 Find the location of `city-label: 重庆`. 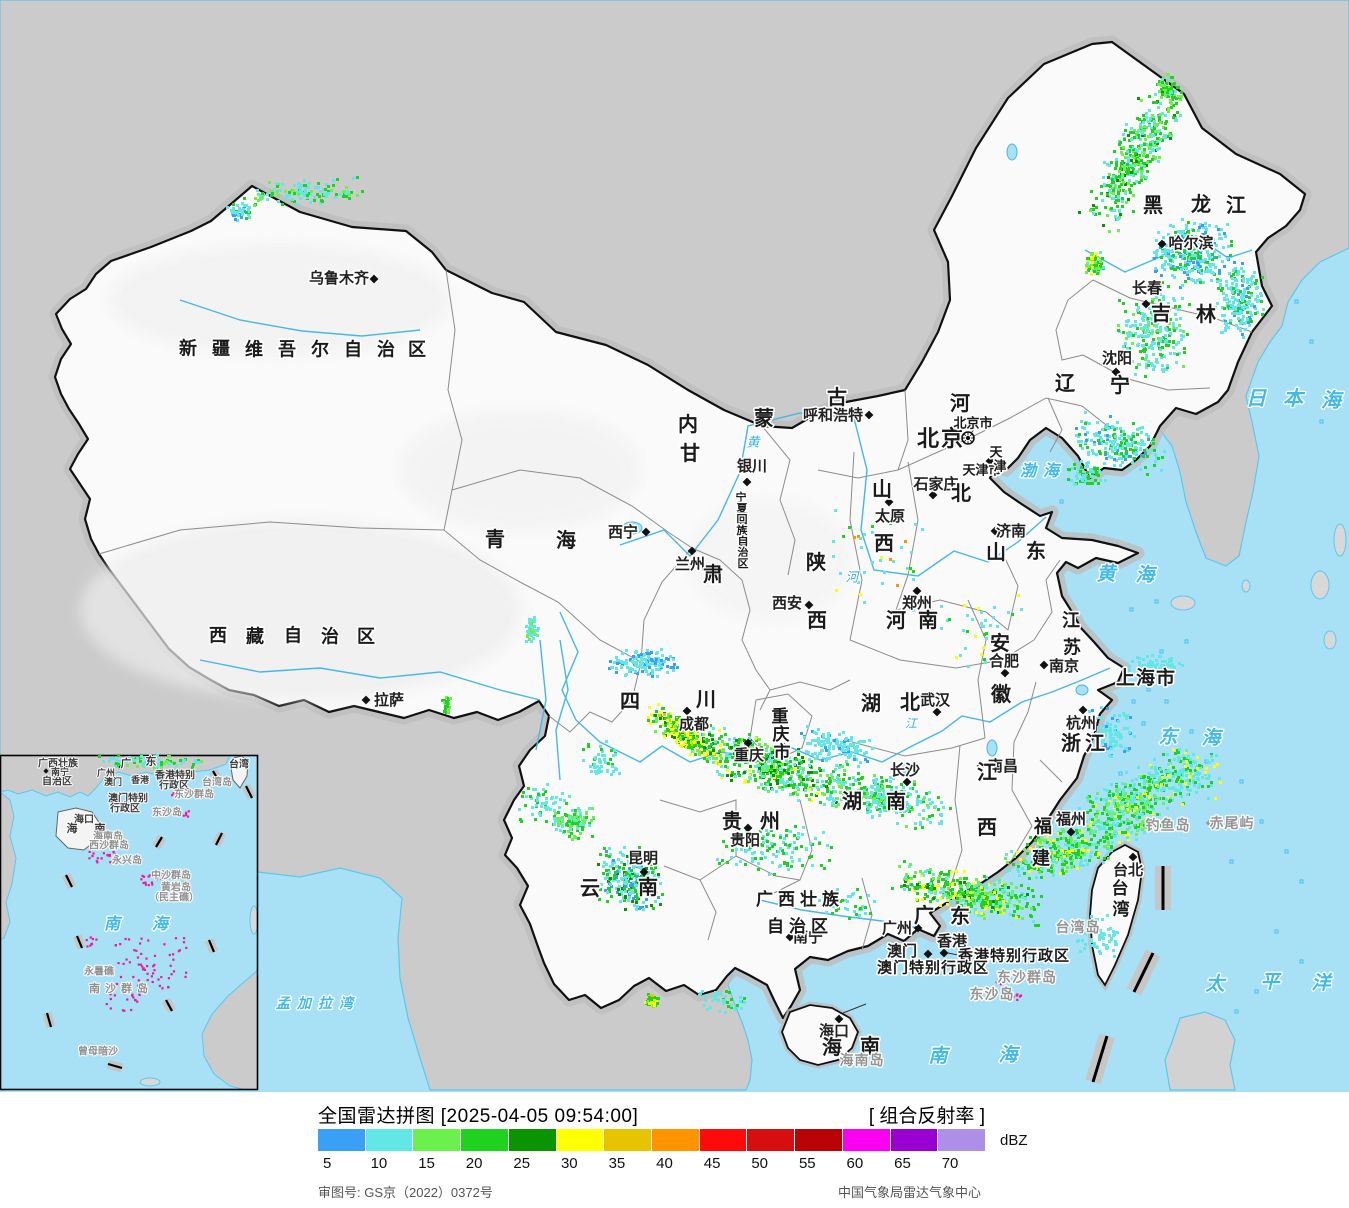

city-label: 重庆 is located at coordinates (749, 755).